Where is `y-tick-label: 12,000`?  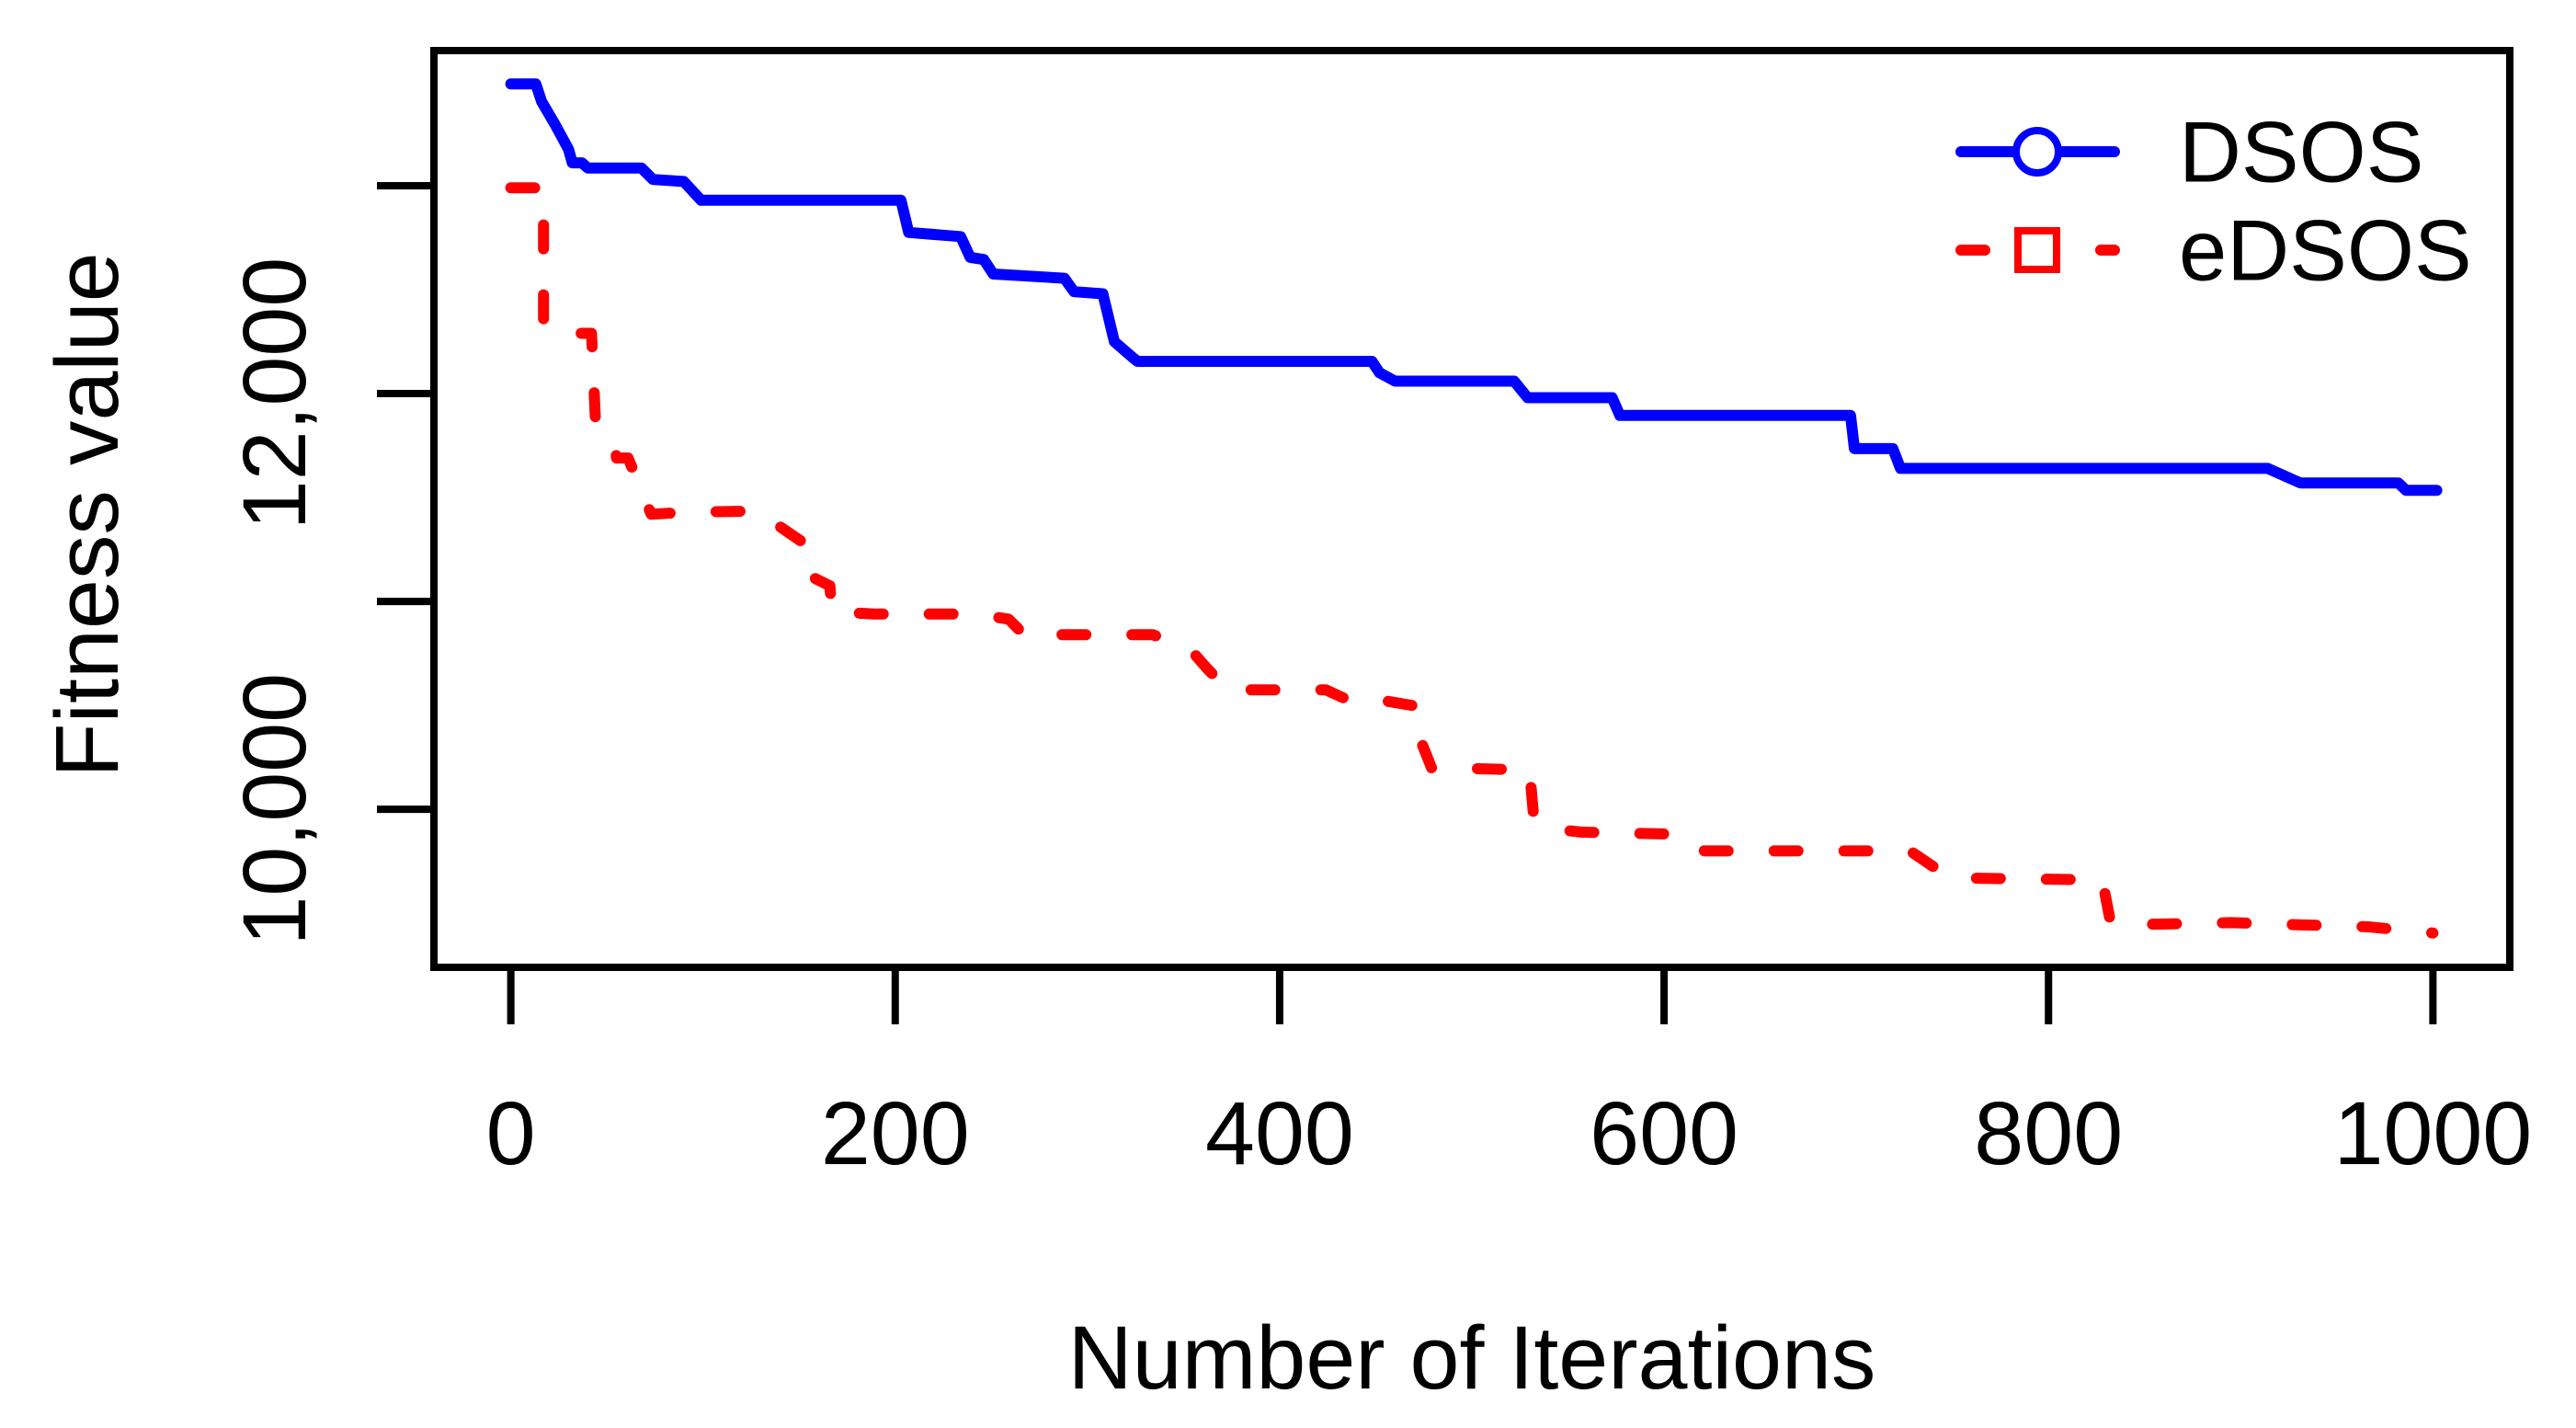 y-tick-label: 12,000 is located at coordinates (274, 394).